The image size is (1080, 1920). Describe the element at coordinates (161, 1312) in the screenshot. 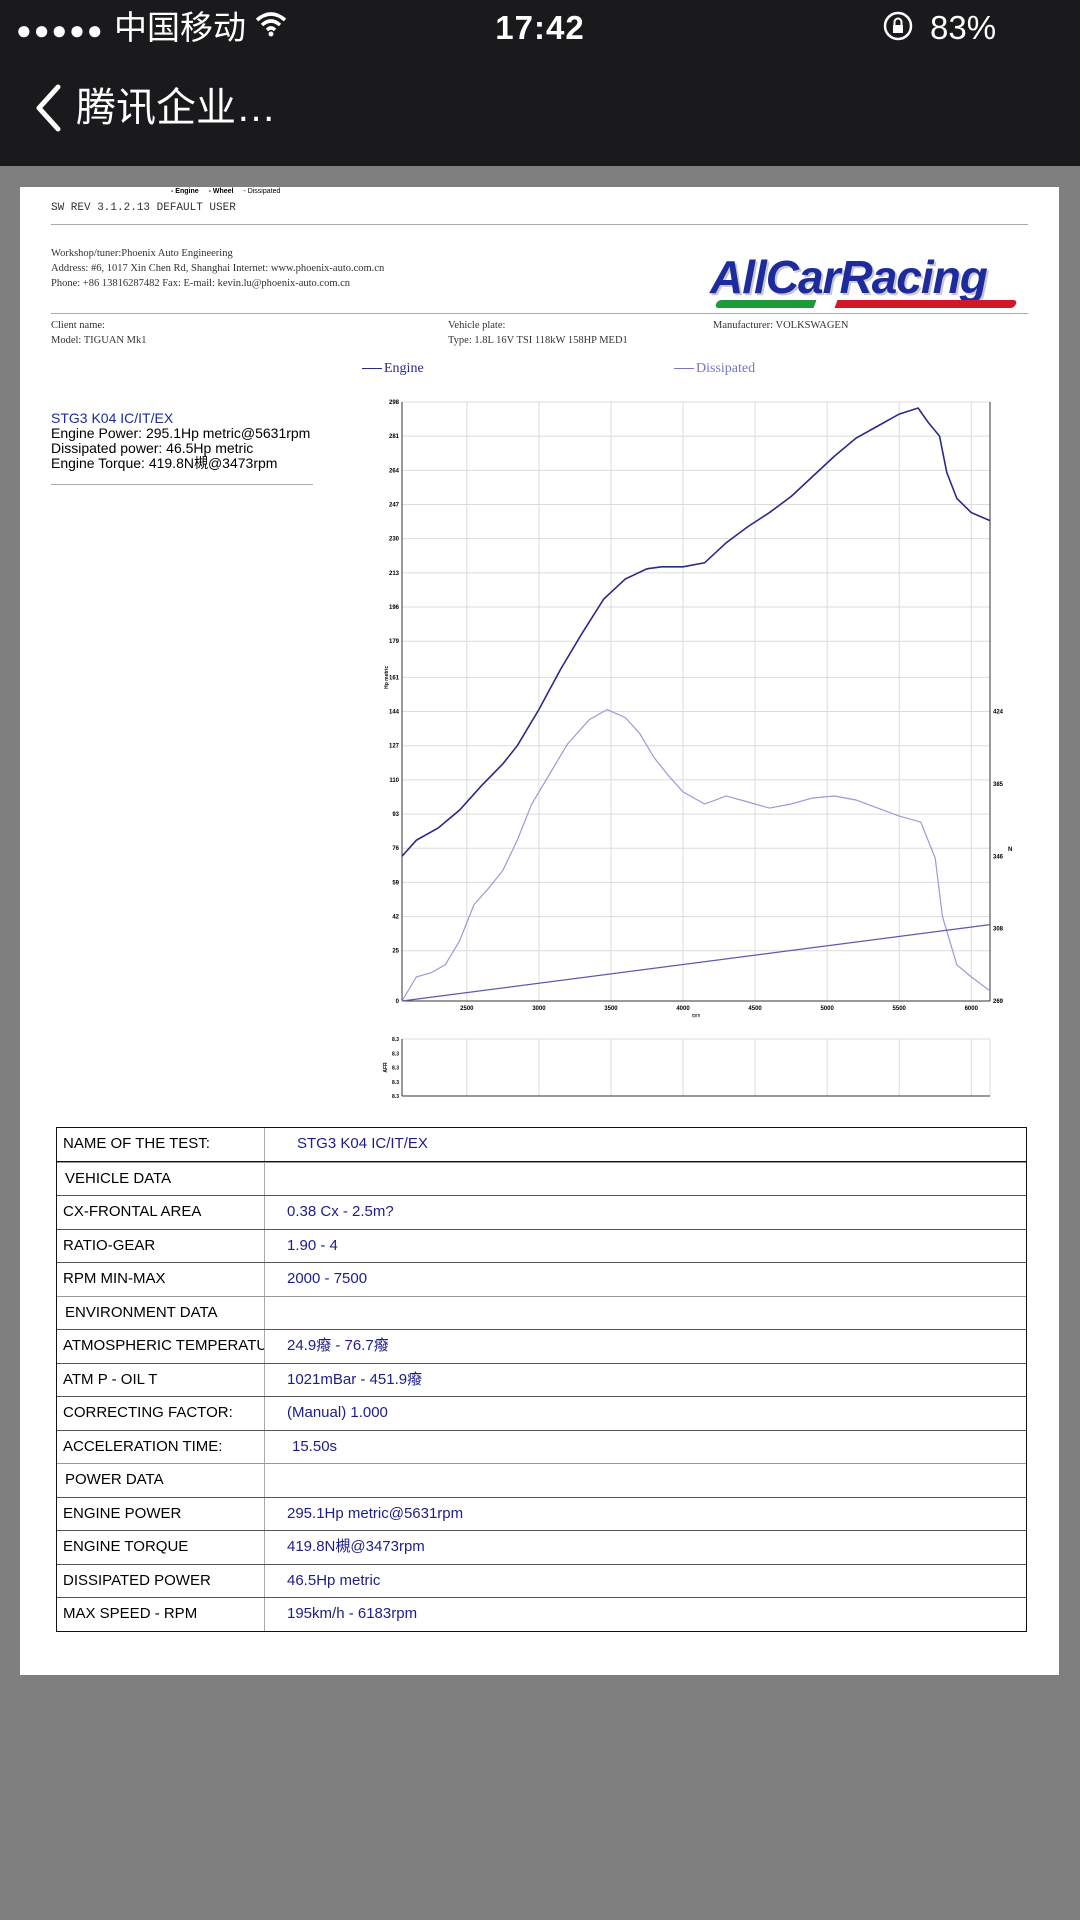

I see `table-row-label: ENVIRONMENT DATA` at that location.